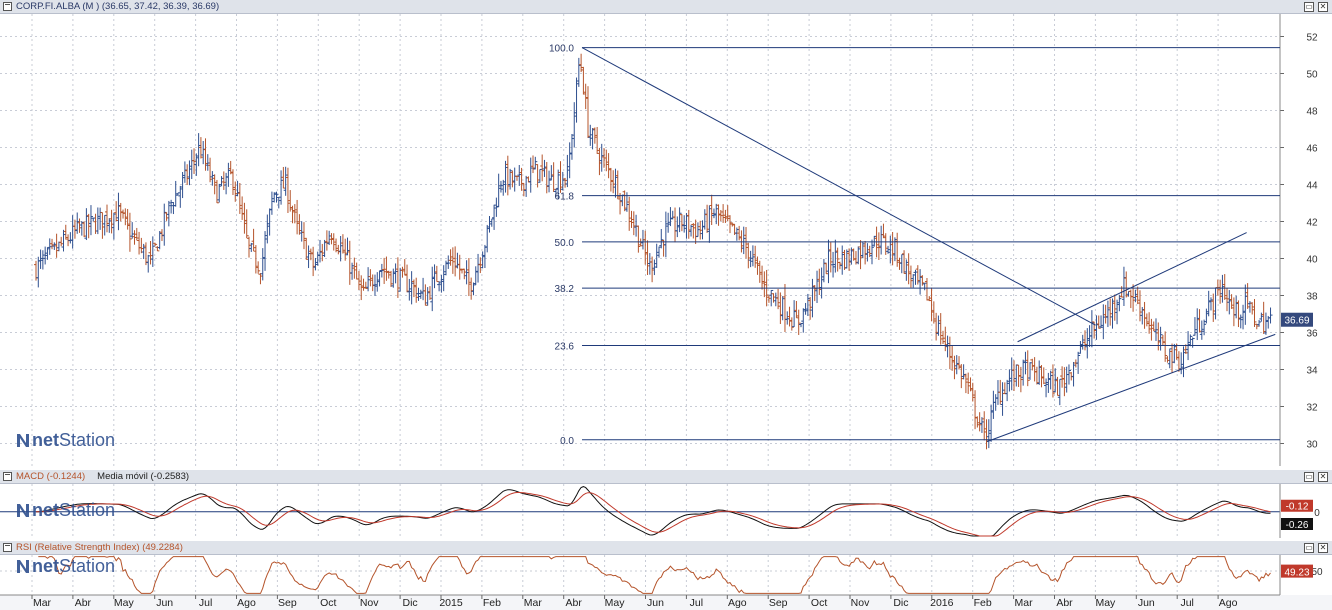 Image resolution: width=1332 pixels, height=610 pixels. What do you see at coordinates (7, 6) in the screenshot?
I see `panel-menu-icon` at bounding box center [7, 6].